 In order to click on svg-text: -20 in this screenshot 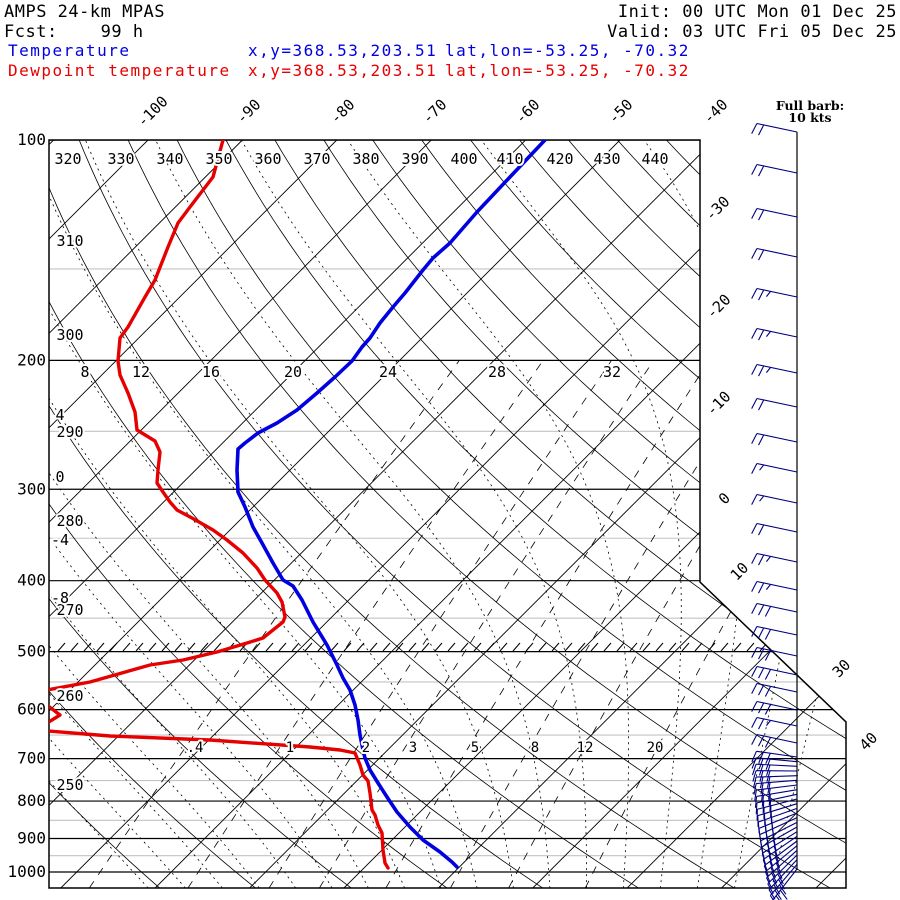, I will do `click(719, 307)`.